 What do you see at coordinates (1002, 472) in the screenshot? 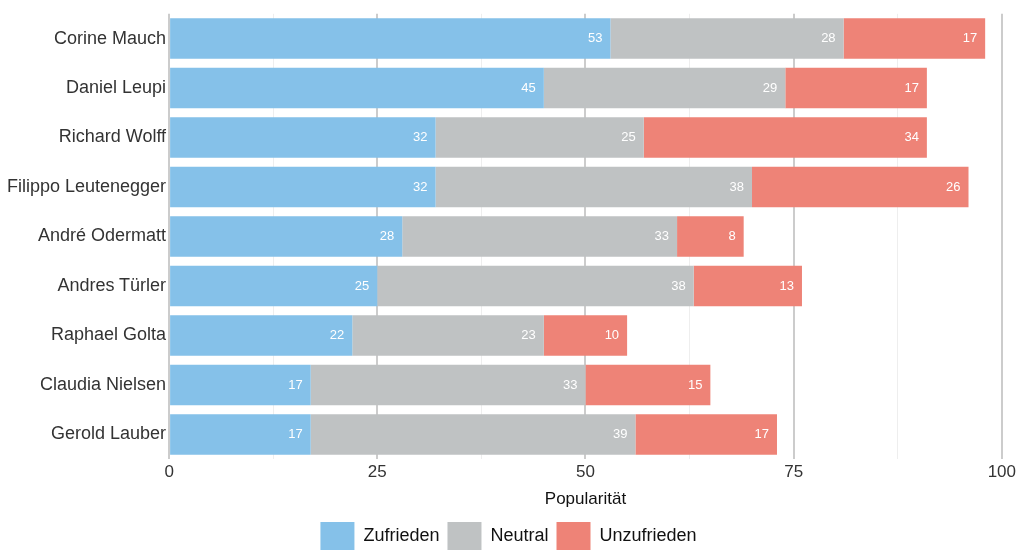
I see `x-tick-label: 100` at bounding box center [1002, 472].